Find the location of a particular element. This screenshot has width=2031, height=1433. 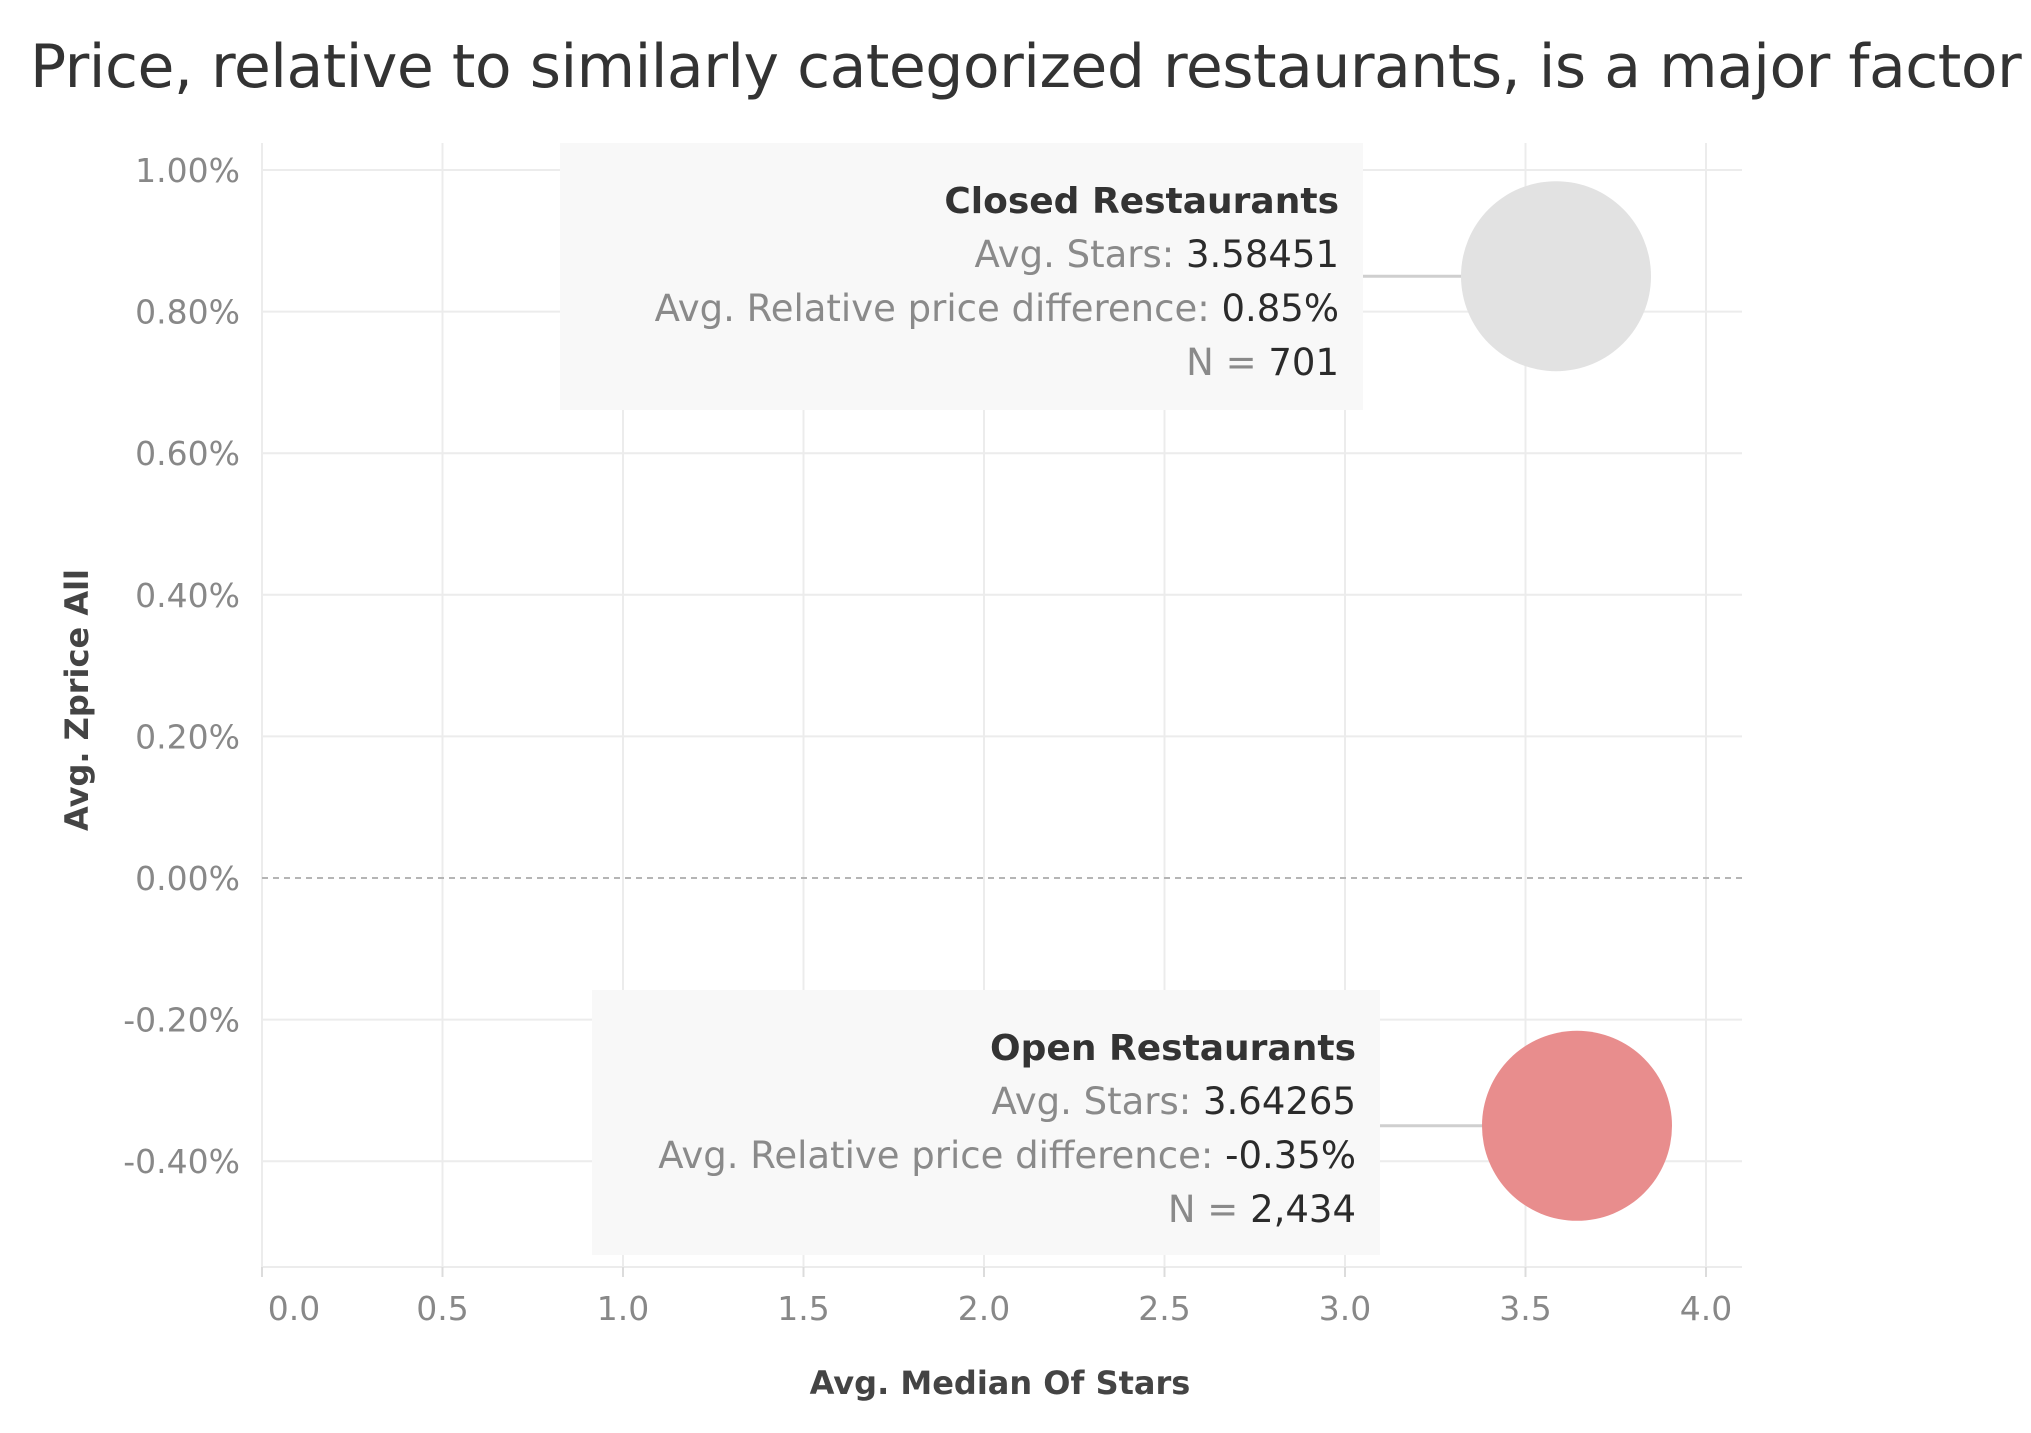

annotation-price-diff: Avg. Relative price difference: -0.35% is located at coordinates (1007, 1155).